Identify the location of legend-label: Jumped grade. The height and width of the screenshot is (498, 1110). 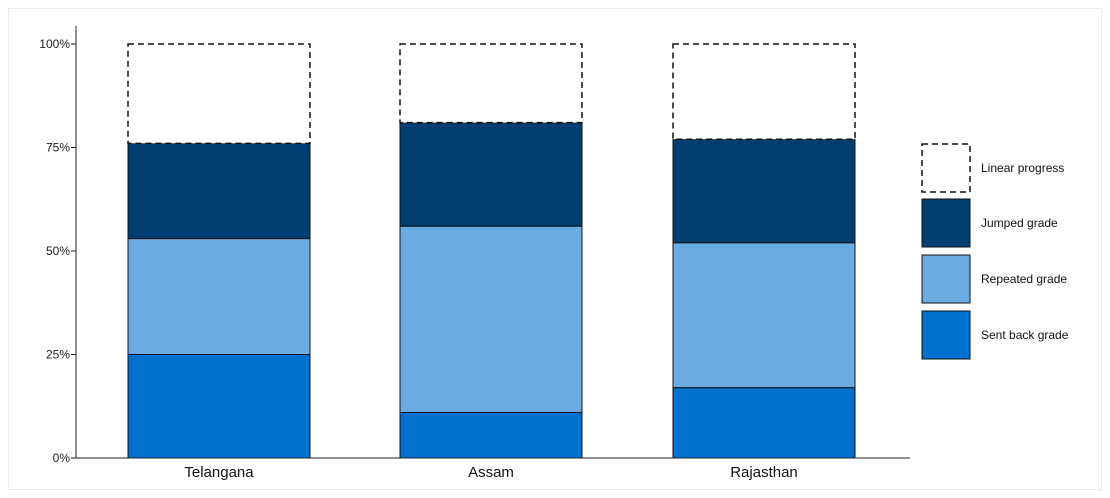
(1019, 223).